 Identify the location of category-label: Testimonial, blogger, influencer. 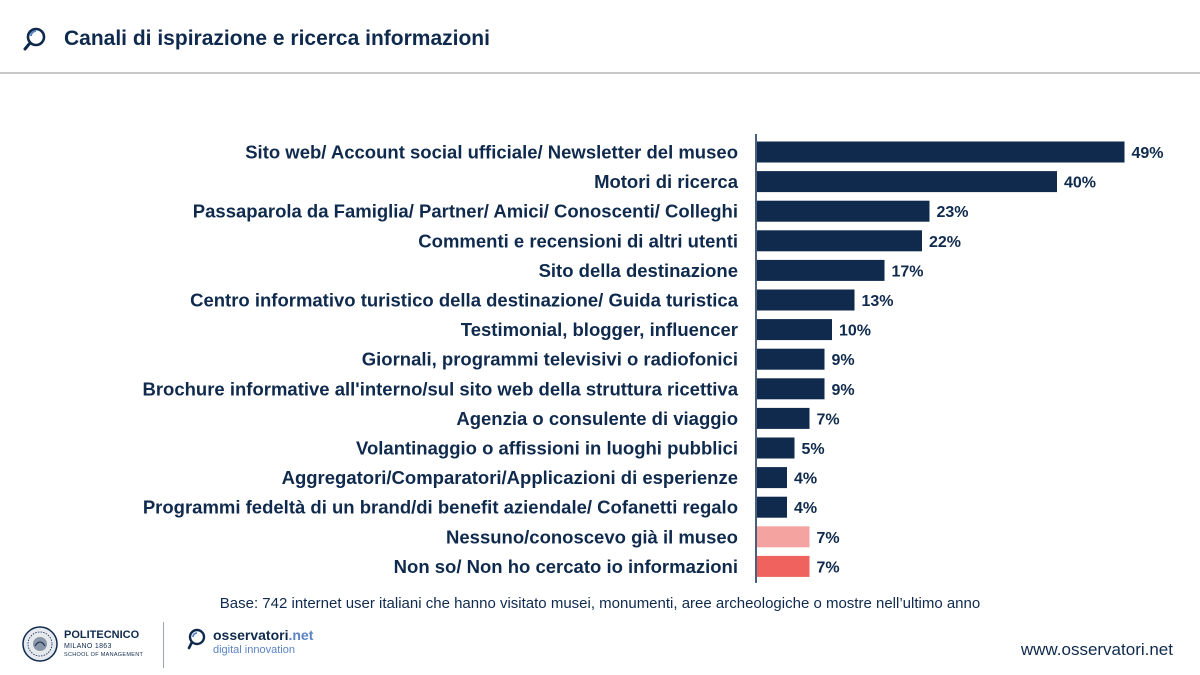
(599, 329).